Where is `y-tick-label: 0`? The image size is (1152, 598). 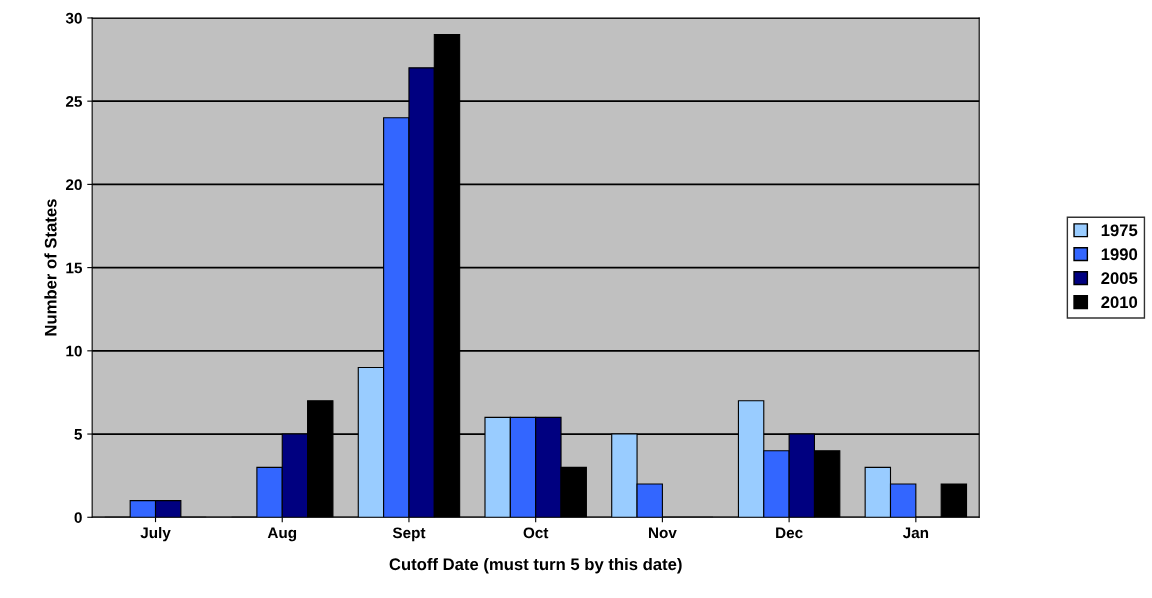 y-tick-label: 0 is located at coordinates (78, 517).